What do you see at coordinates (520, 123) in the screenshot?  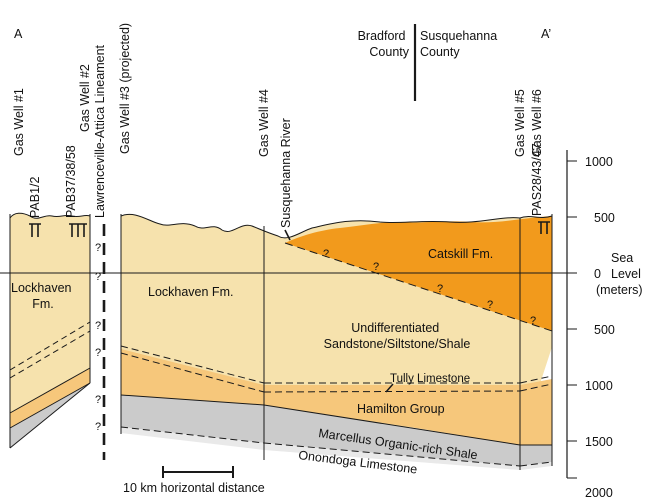 I see `well-label-gw5: Gas Well #5` at bounding box center [520, 123].